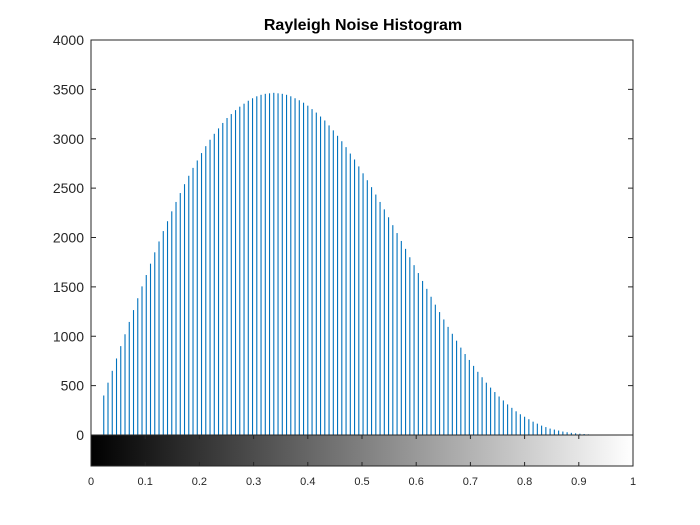 Image resolution: width=700 pixels, height=525 pixels. What do you see at coordinates (91, 482) in the screenshot?
I see `x-tick-label: 0` at bounding box center [91, 482].